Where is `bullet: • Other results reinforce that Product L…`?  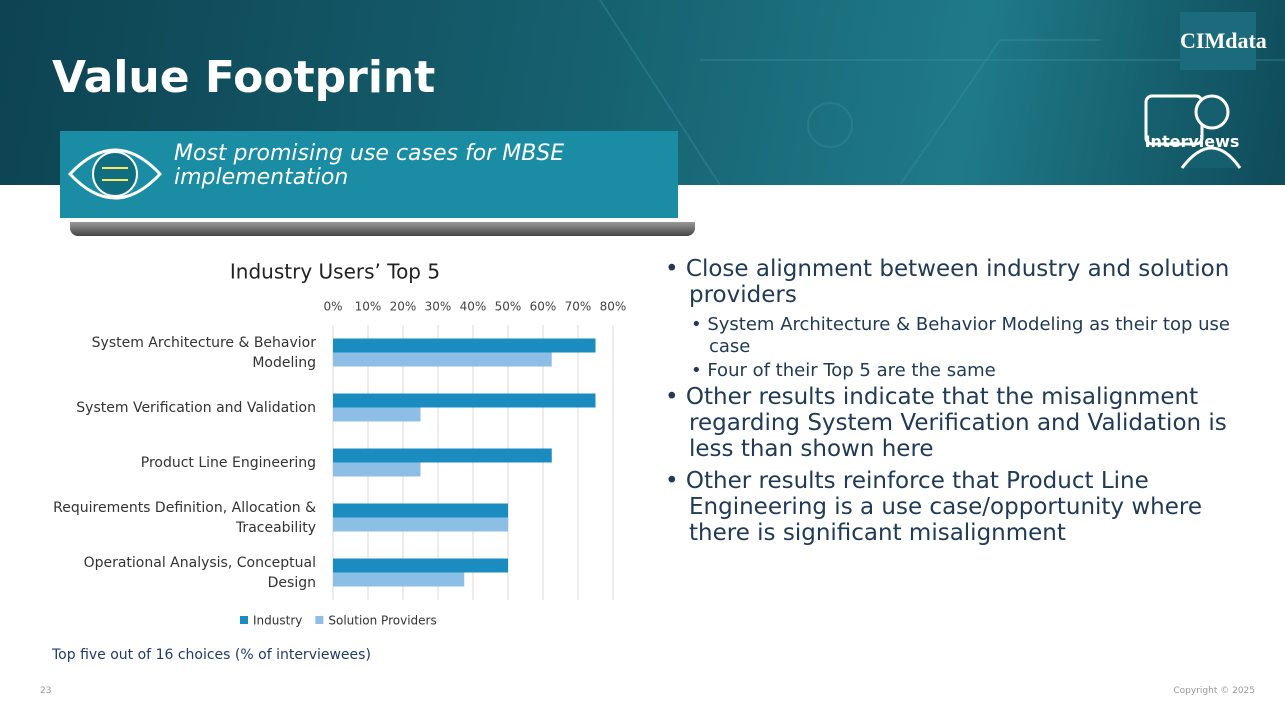 bullet: • Other results reinforce that Product L… is located at coordinates (960, 507).